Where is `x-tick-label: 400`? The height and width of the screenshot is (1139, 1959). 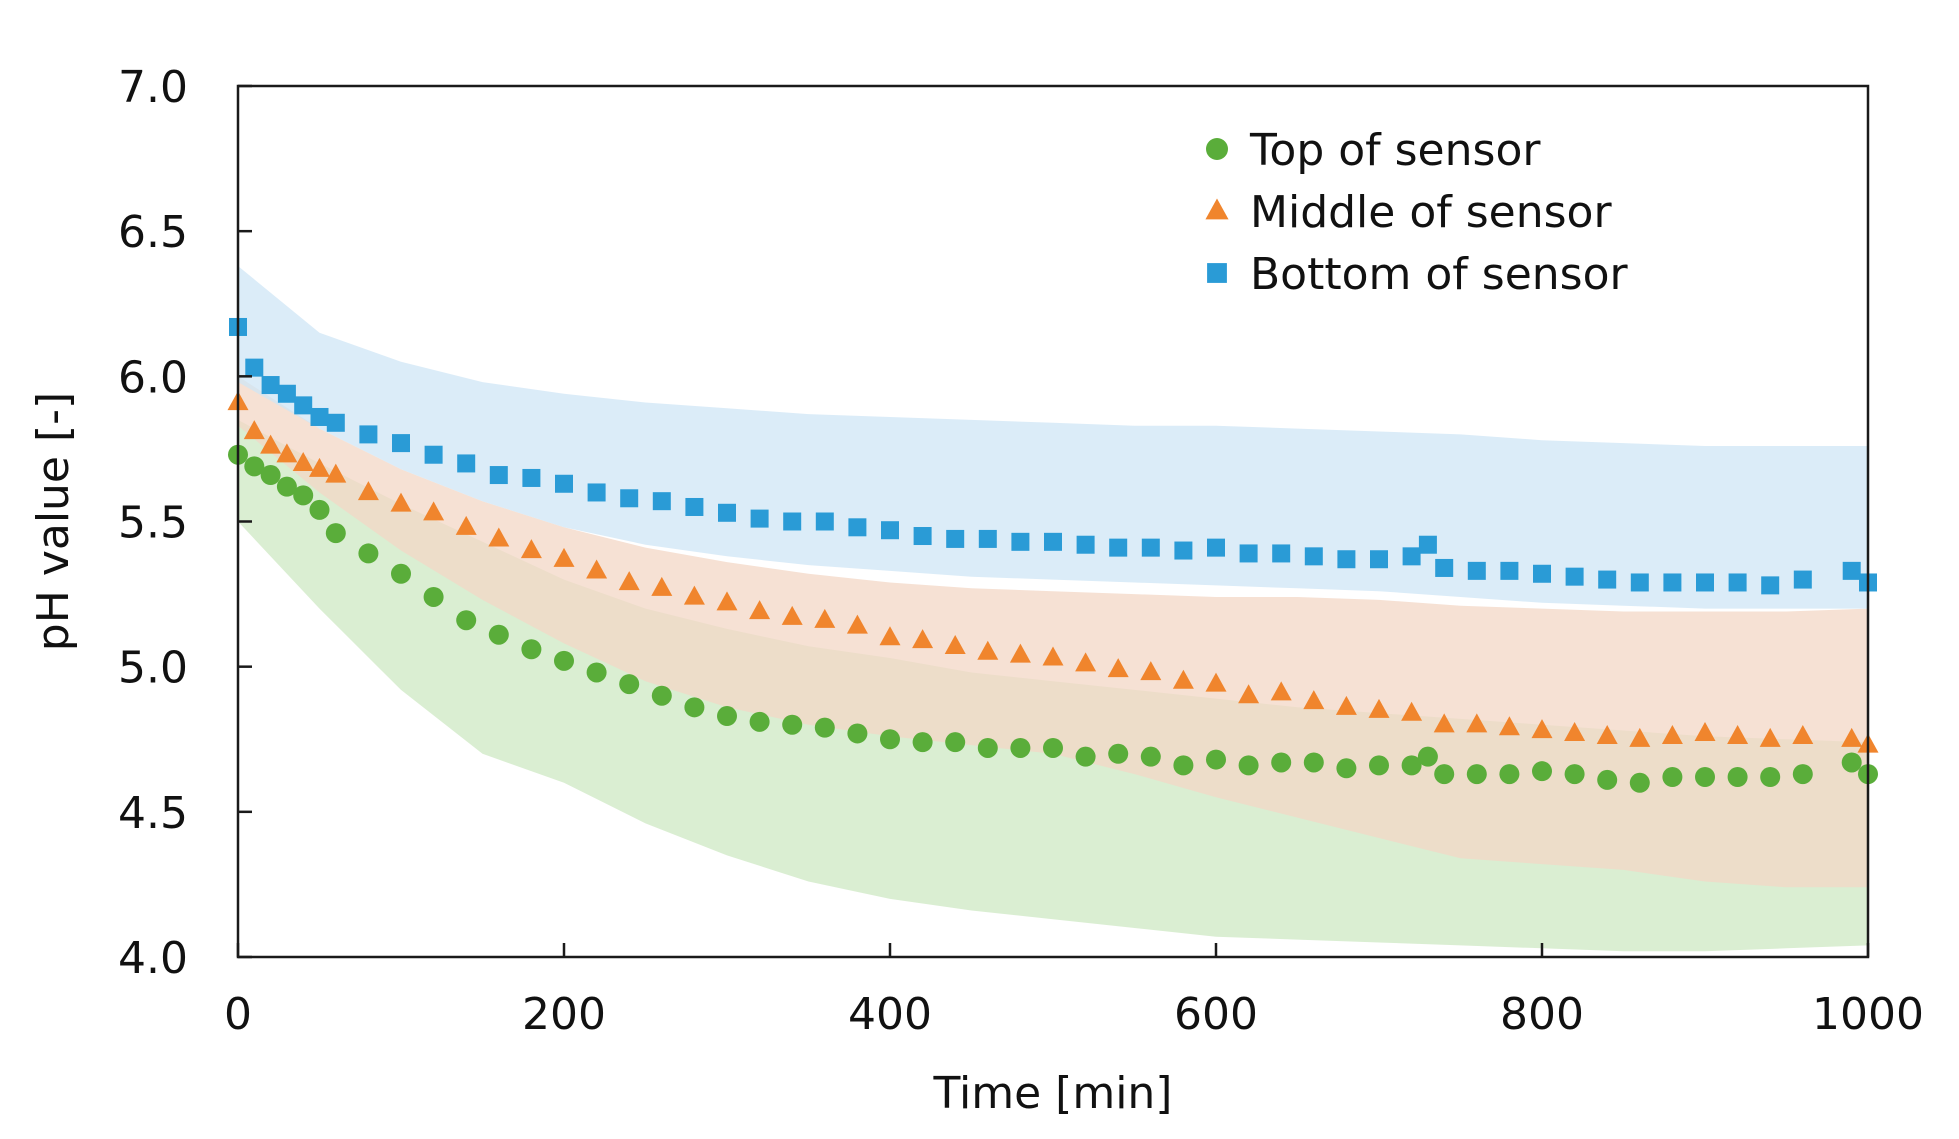
x-tick-label: 400 is located at coordinates (890, 1014).